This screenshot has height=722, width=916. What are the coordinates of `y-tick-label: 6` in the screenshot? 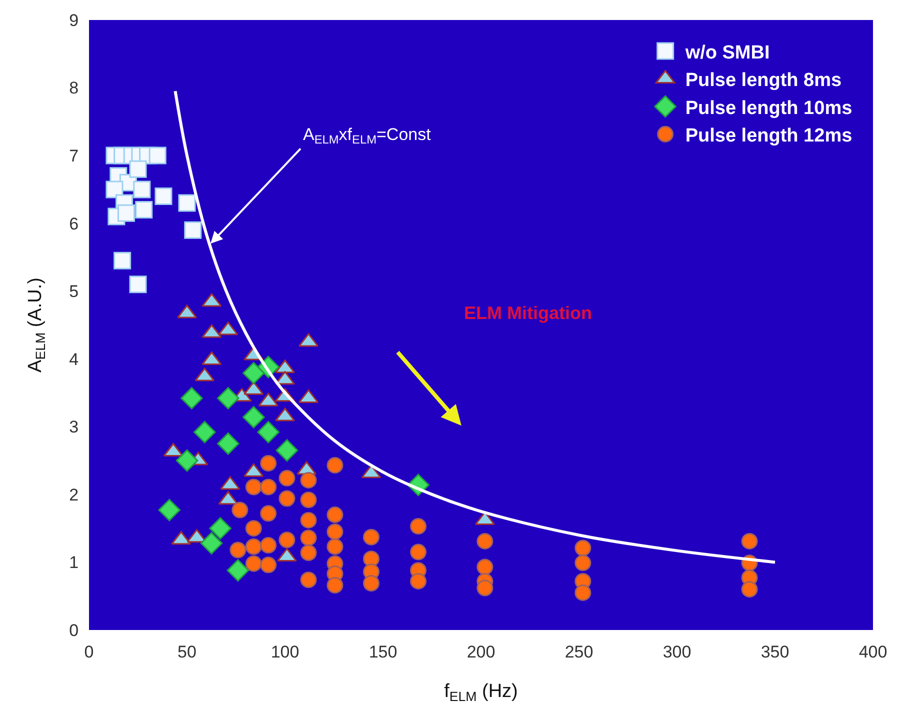 It's located at (74, 224).